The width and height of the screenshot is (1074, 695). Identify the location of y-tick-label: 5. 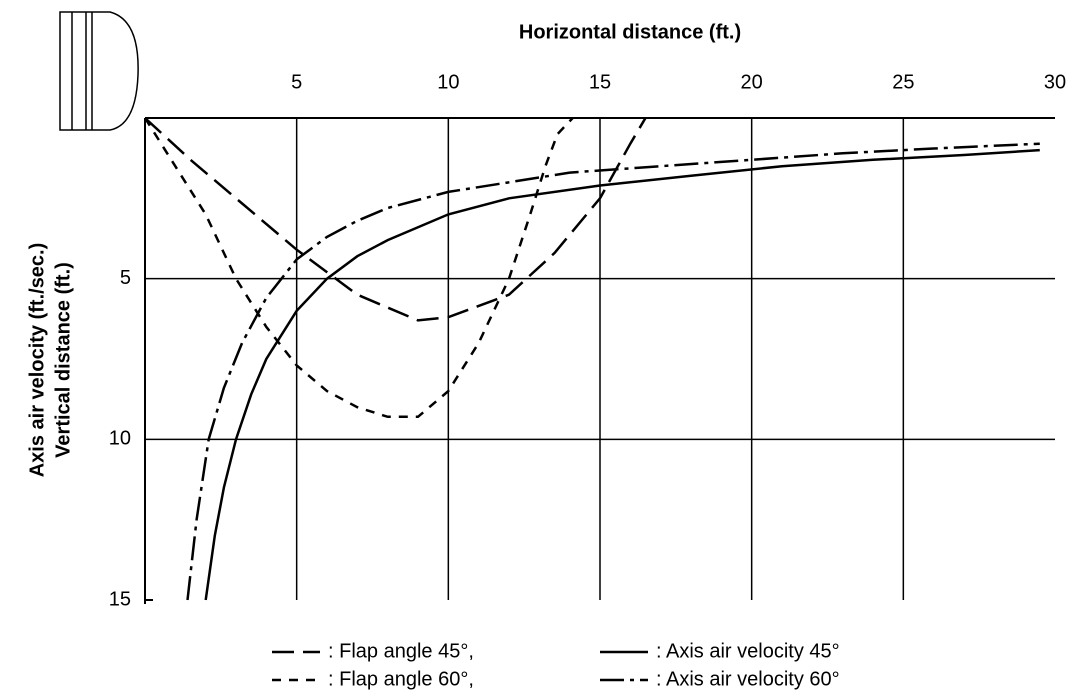
(125, 278).